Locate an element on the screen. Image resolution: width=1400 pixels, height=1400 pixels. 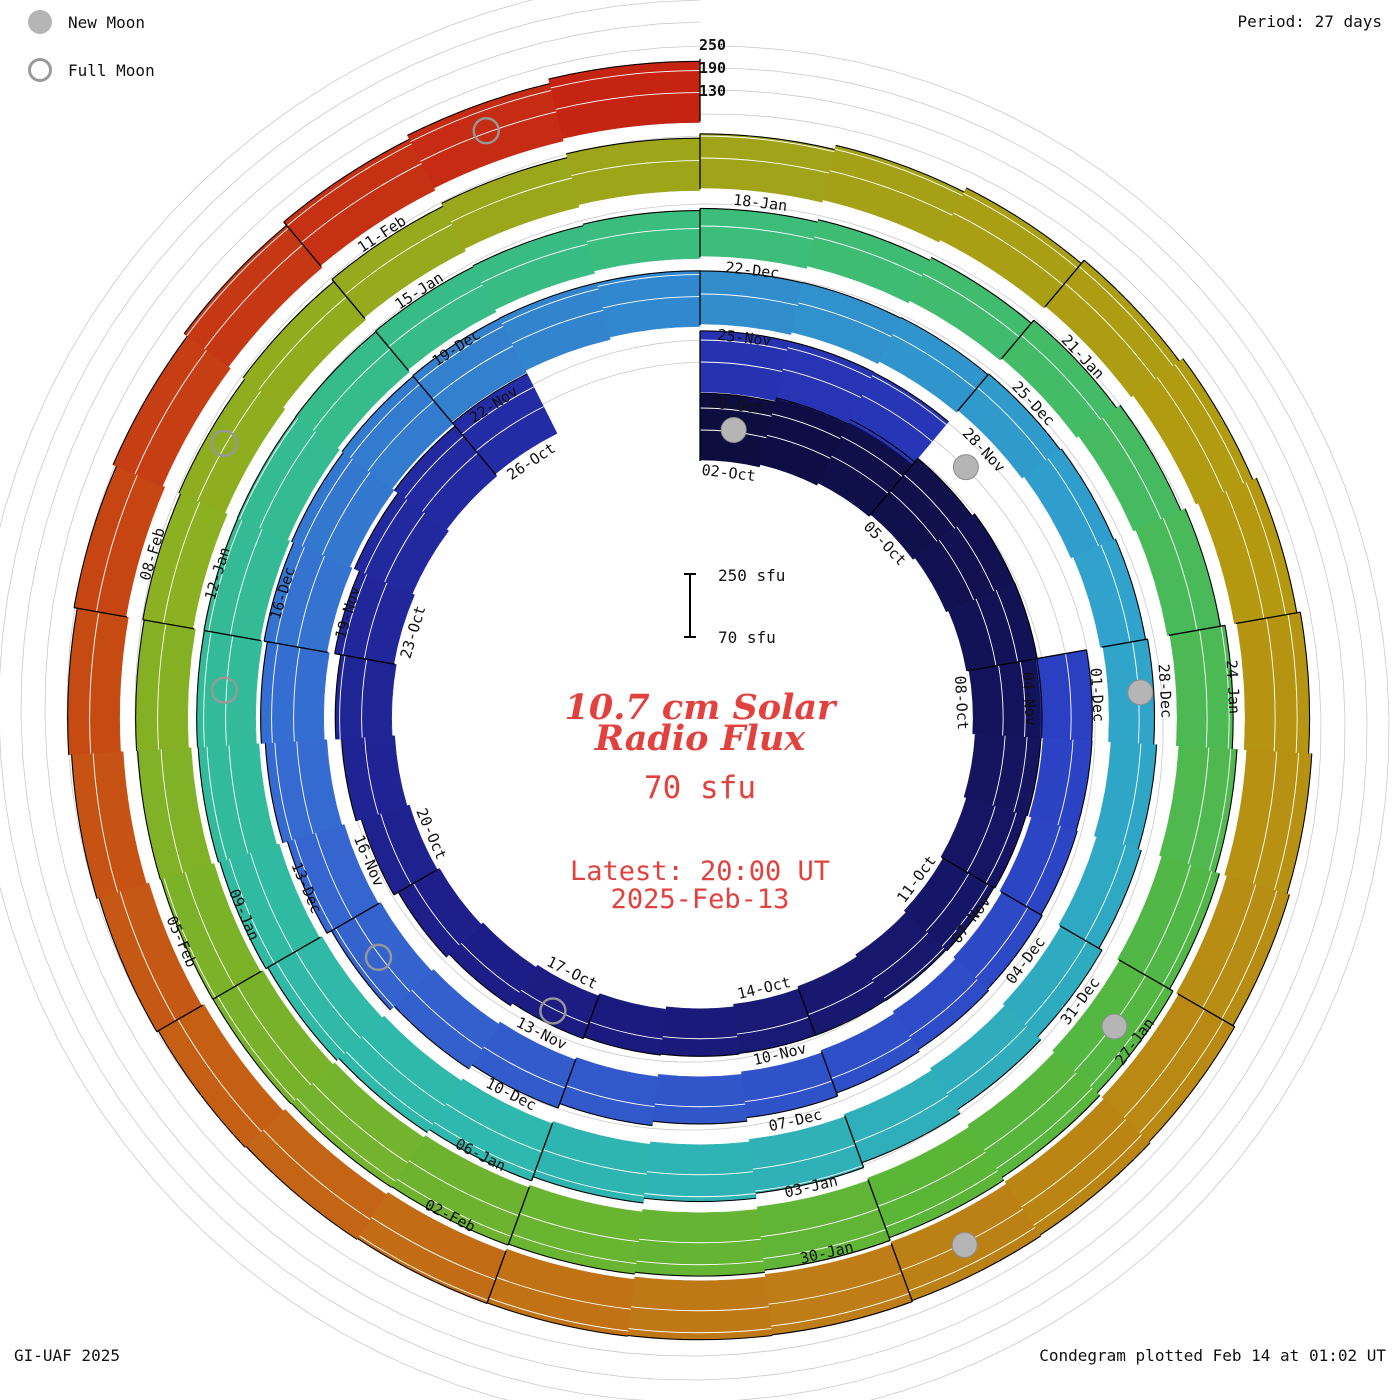
axis-tick-250: 250 is located at coordinates (713, 45).